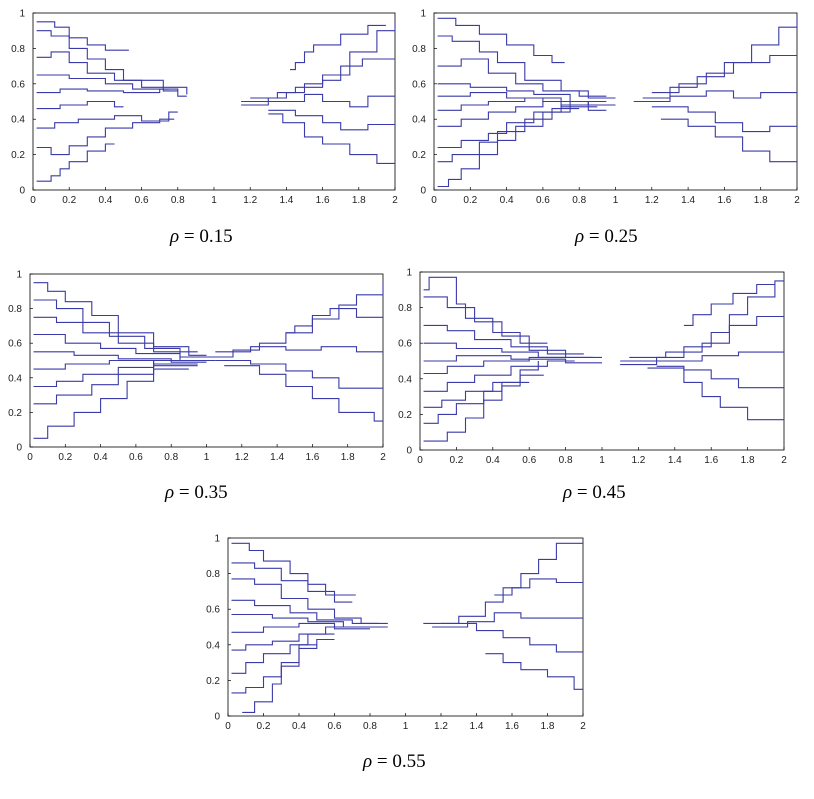 The height and width of the screenshot is (799, 814). Describe the element at coordinates (784, 460) in the screenshot. I see `x-tick-label: 2` at that location.